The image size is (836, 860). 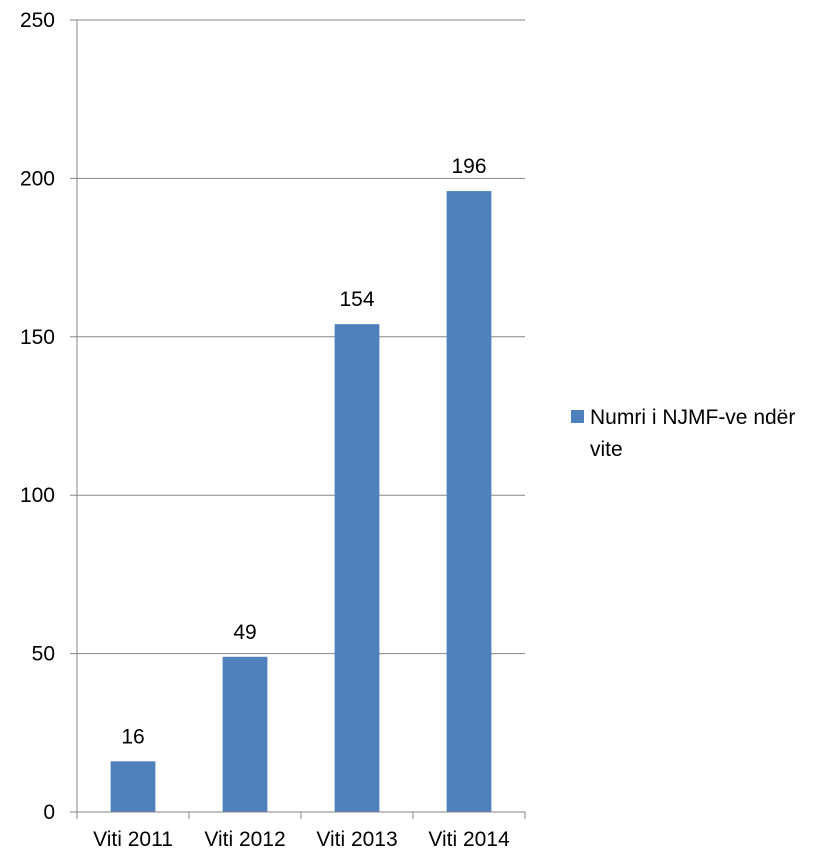 I want to click on legend: Numri i NJMF-ve ndër vite, so click(x=683, y=433).